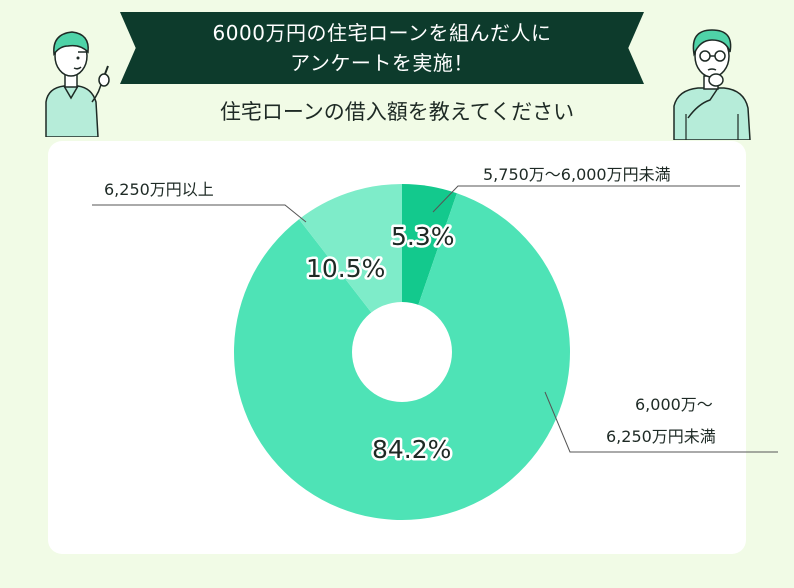 The image size is (794, 588). What do you see at coordinates (411, 449) in the screenshot?
I see `pct-label-6000-6250: 84.2%` at bounding box center [411, 449].